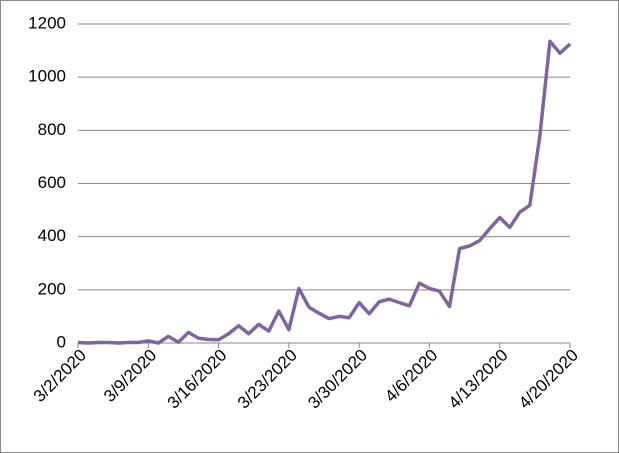 The height and width of the screenshot is (453, 619). What do you see at coordinates (47, 22) in the screenshot?
I see `y-tick-label: 1200` at bounding box center [47, 22].